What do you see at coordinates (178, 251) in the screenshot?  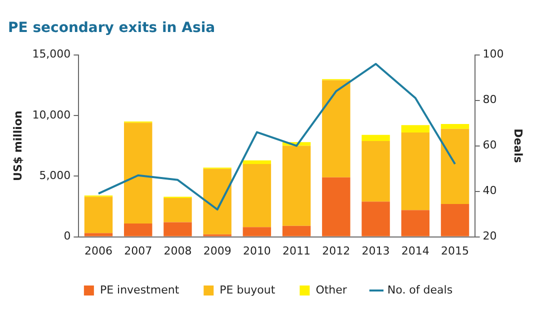 I see `x-tick-label: 2008` at bounding box center [178, 251].